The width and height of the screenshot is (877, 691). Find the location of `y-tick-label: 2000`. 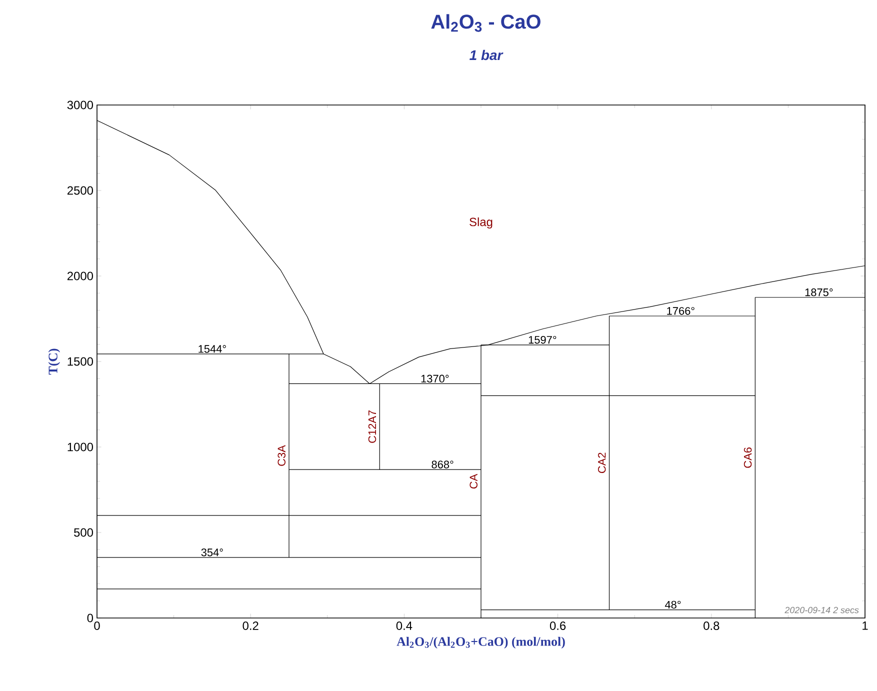

y-tick-label: 2000 is located at coordinates (80, 276).